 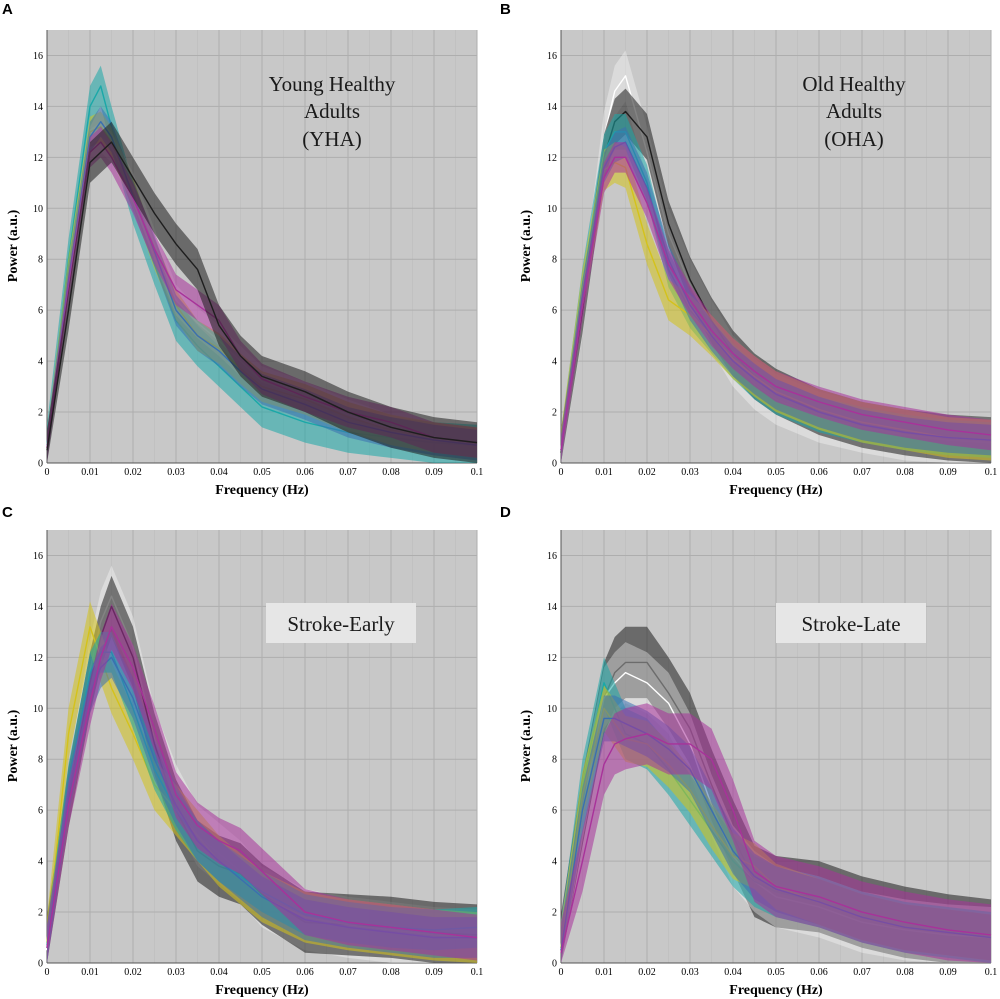 I want to click on panel-a-x-tick-label: 0.05, so click(x=262, y=472).